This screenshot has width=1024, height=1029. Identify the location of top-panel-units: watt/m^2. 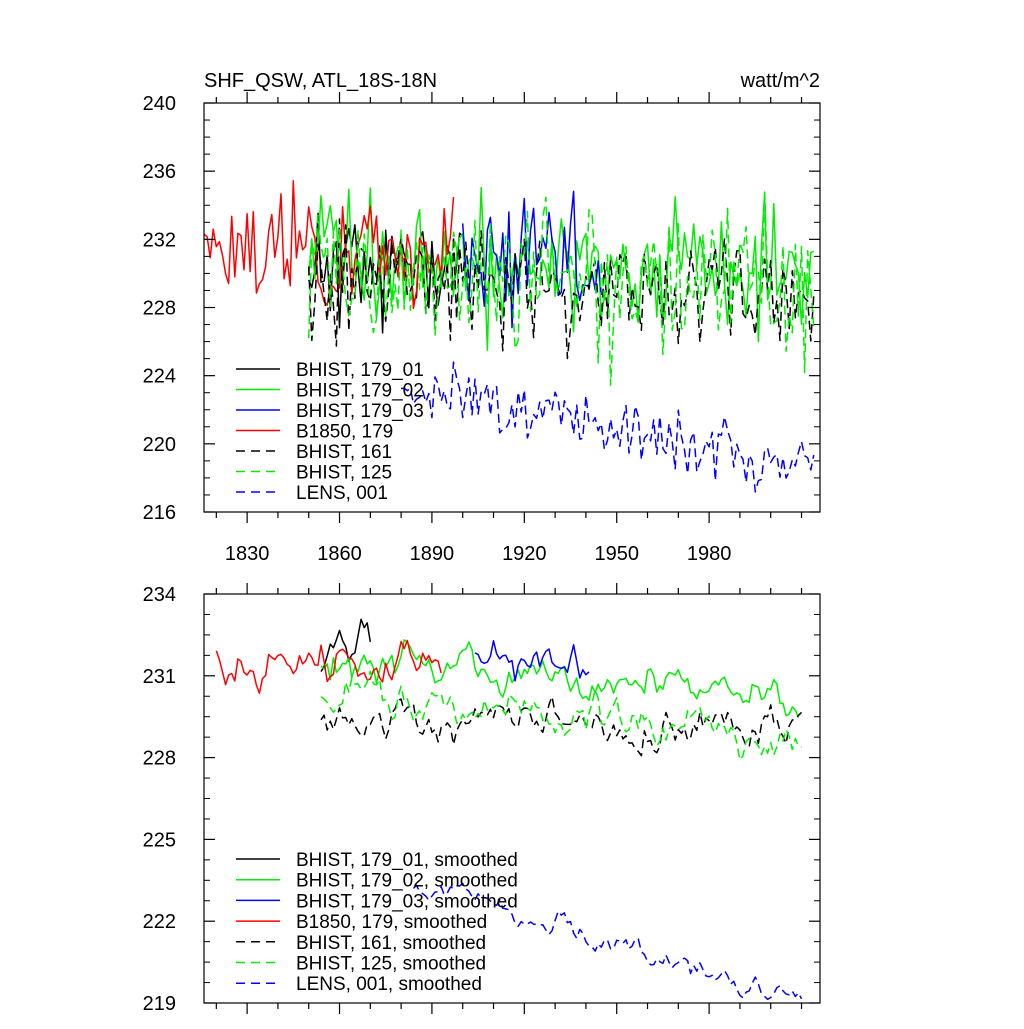
(780, 81).